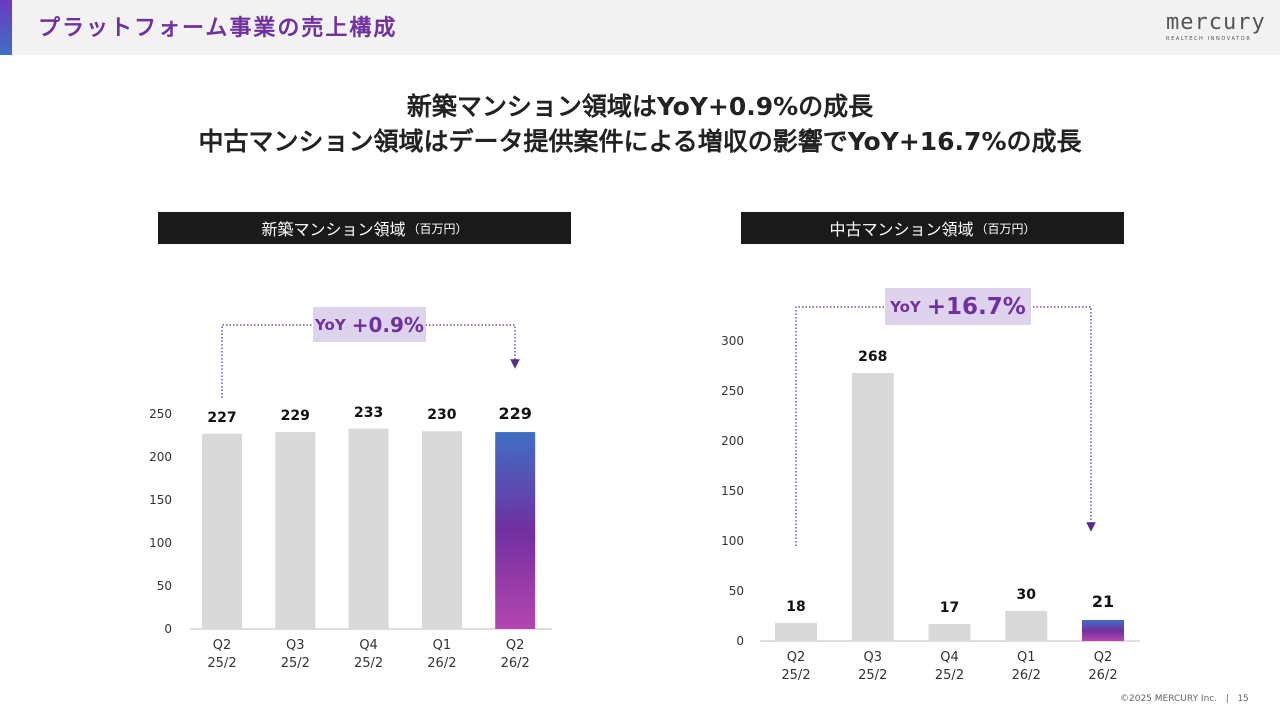  I want to click on chart-title: 新築マンション領域 （百万円）, so click(364, 228).